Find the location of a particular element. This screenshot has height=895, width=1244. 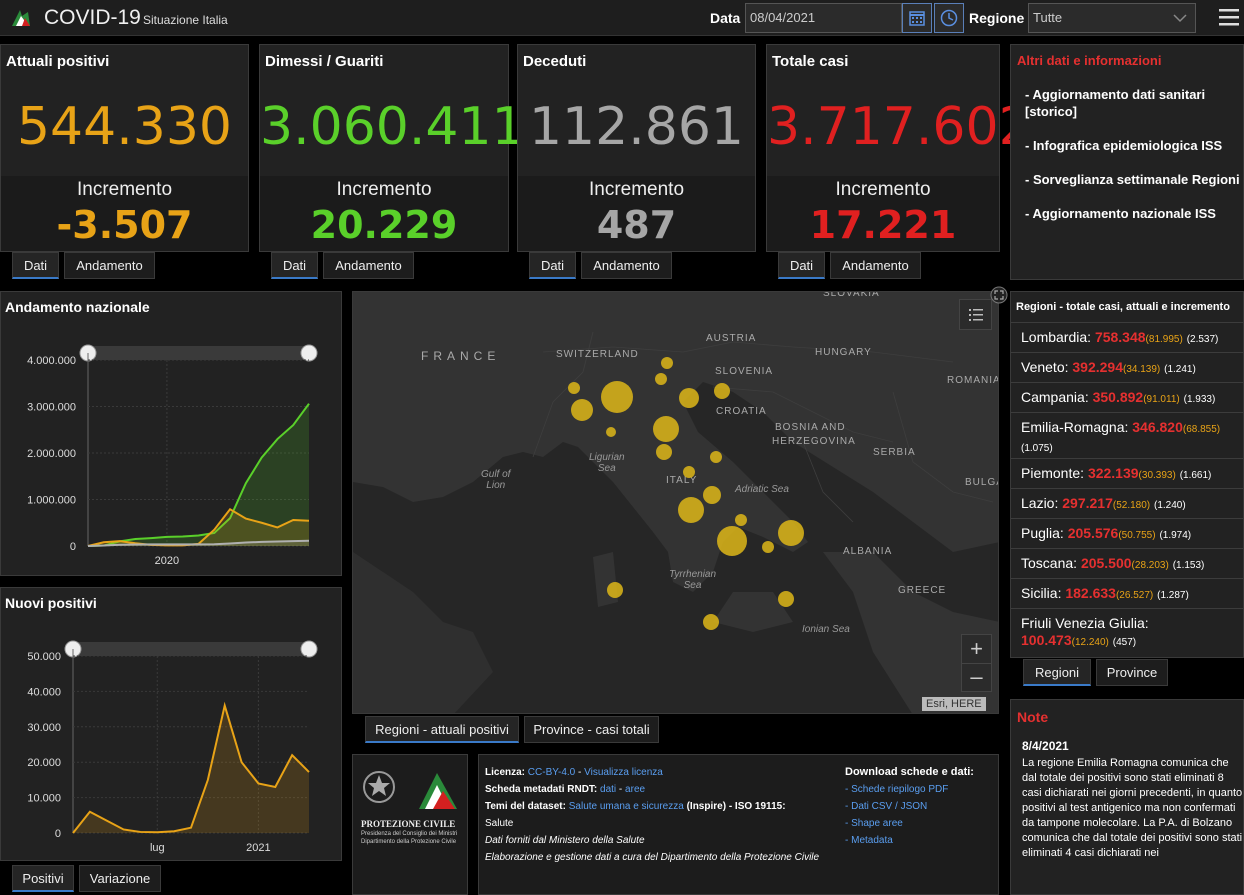

tab-andamento-deceduti: Andamento is located at coordinates (626, 265).